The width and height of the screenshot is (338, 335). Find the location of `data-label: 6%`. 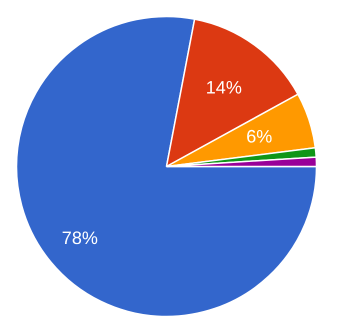

data-label: 6% is located at coordinates (259, 136).